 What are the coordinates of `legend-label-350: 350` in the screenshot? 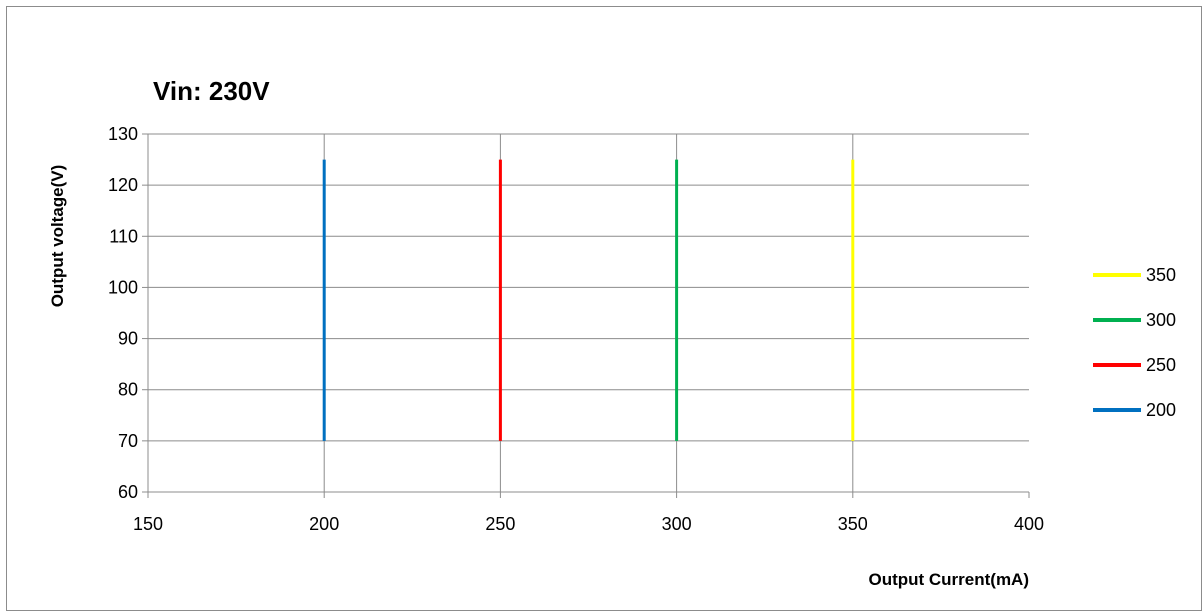 It's located at (1161, 275).